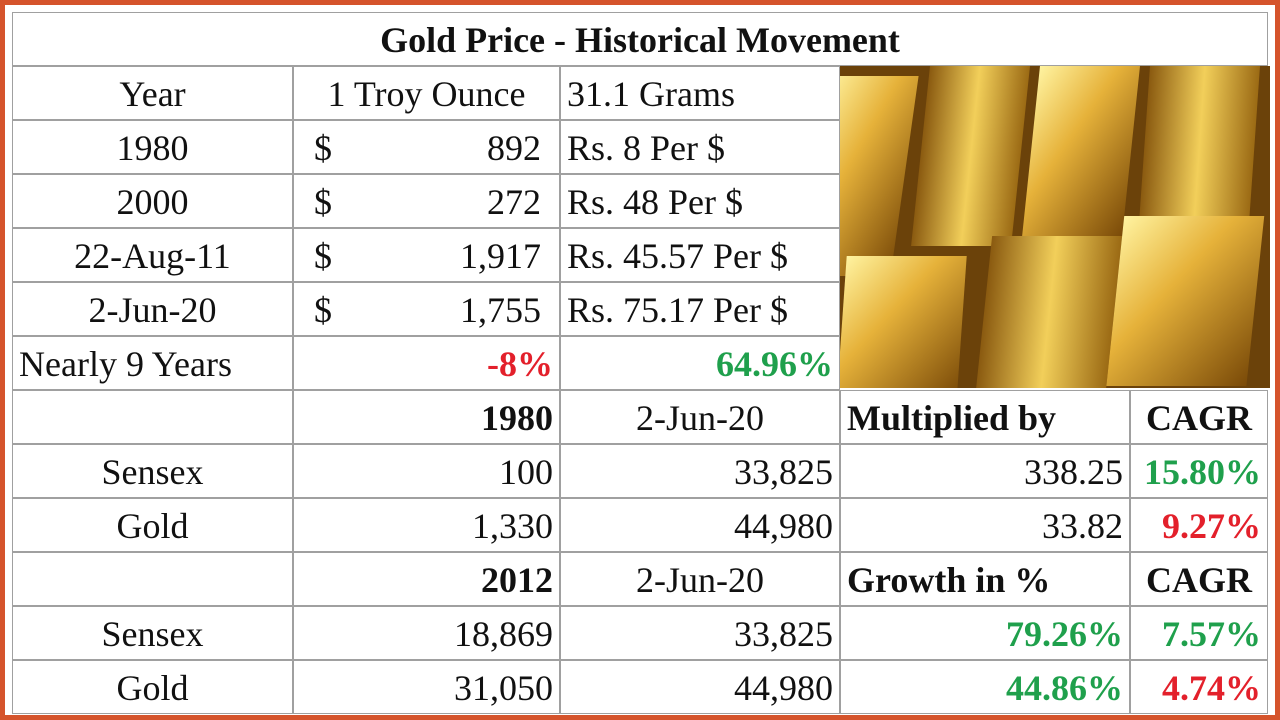 The image size is (1280, 720). What do you see at coordinates (985, 525) in the screenshot?
I see `value: 33.82` at bounding box center [985, 525].